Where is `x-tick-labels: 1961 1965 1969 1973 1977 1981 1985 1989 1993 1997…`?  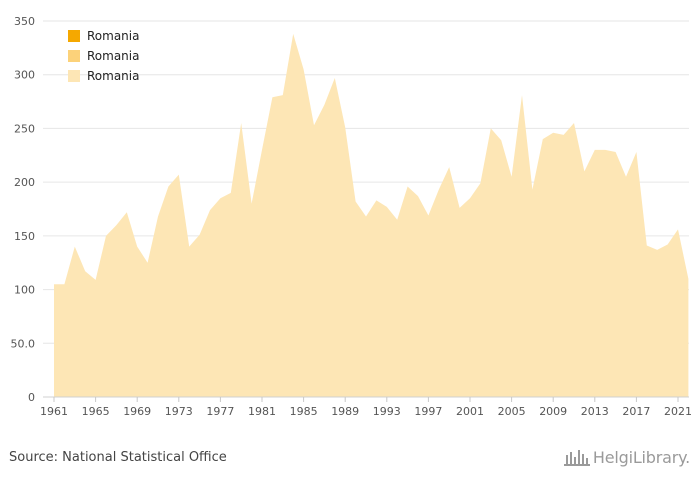
x-tick-labels: 1961 1965 1969 1973 1977 1981 1985 1989 1993 1997… is located at coordinates (366, 407).